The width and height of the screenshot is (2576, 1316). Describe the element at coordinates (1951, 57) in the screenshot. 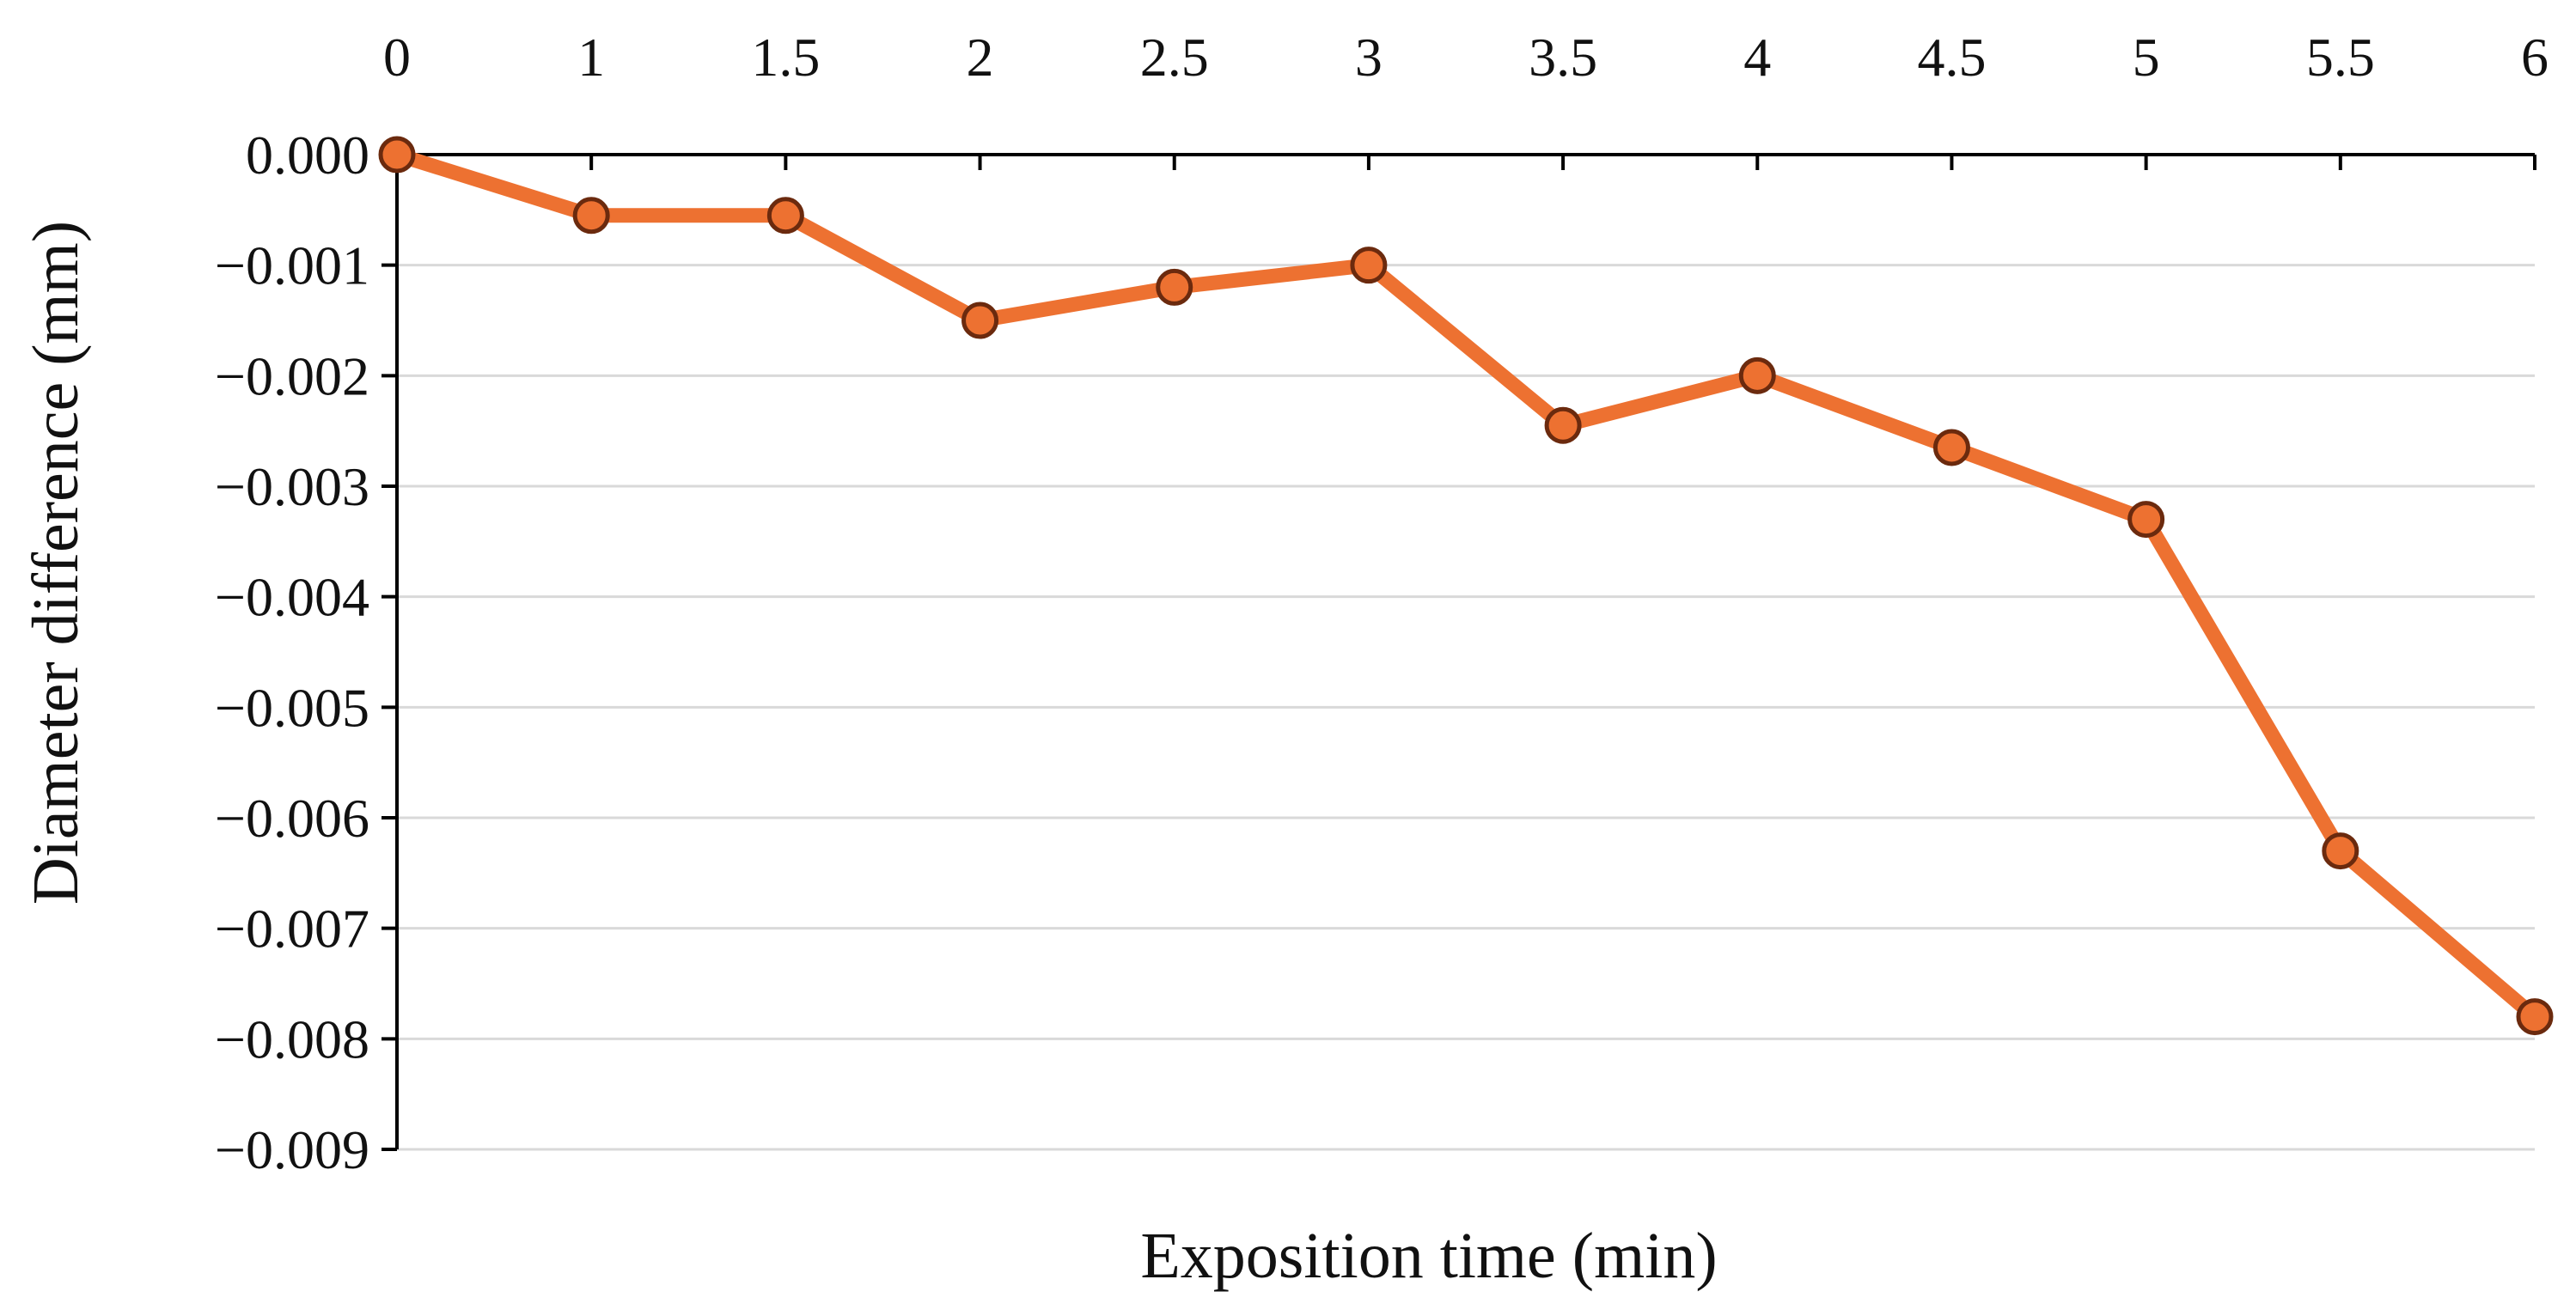

I see `x-tick-label: 4.5` at that location.